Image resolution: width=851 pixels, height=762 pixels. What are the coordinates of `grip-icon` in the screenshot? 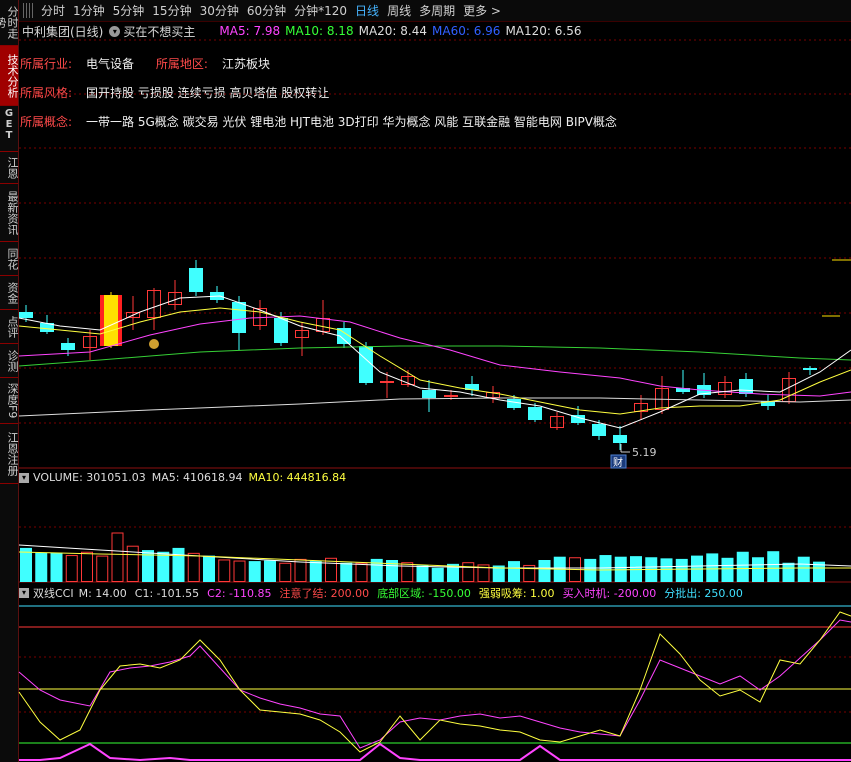 It's located at (29, 10).